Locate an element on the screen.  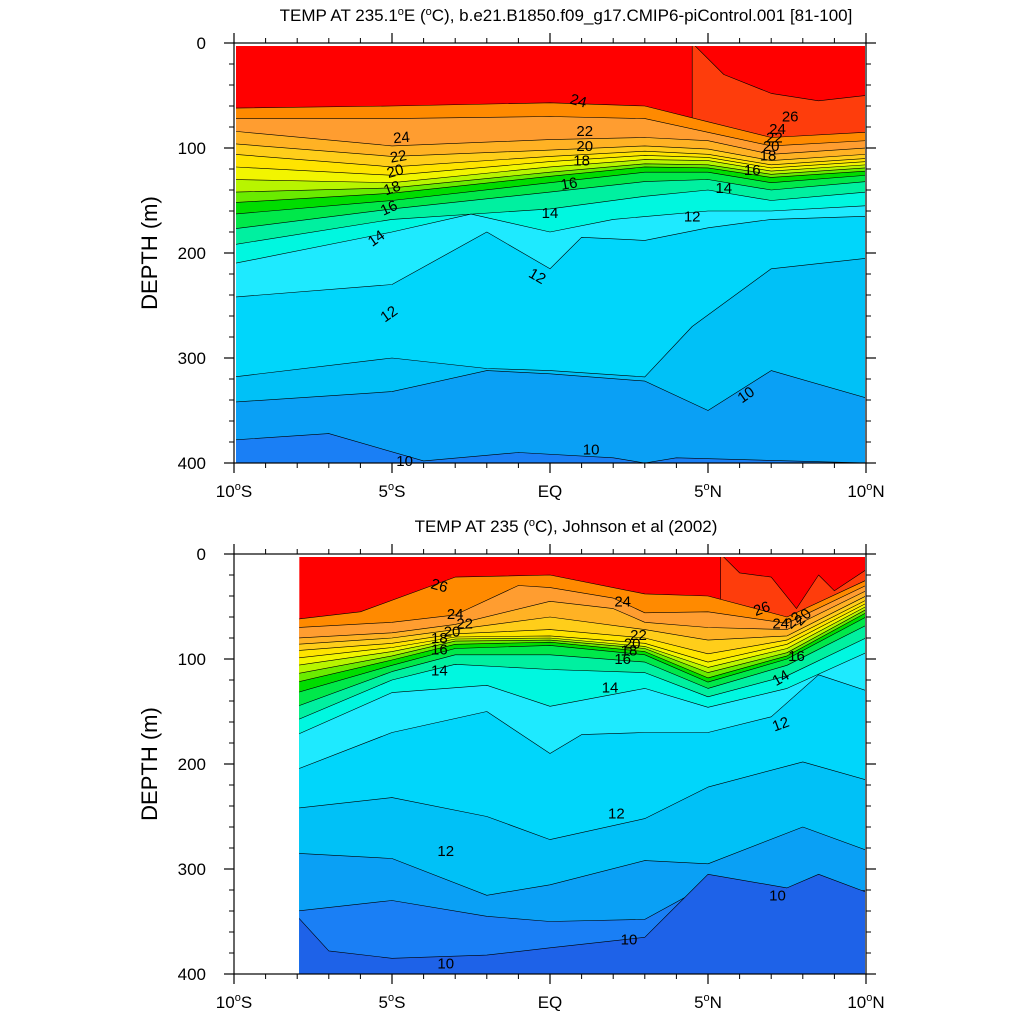
chart-title: TEMP AT 235 (oC), Johnson et al (2002) is located at coordinates (566, 526).